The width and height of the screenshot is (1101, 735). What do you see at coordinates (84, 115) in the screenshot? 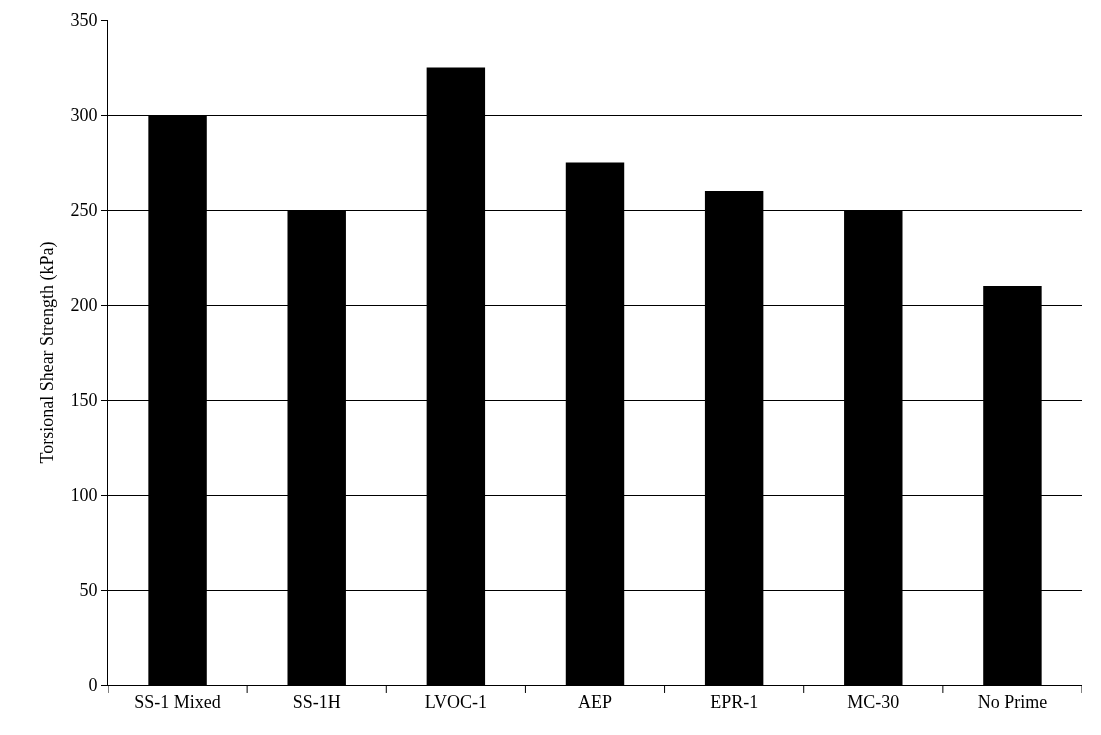
I see `y-tick-label: 300` at bounding box center [84, 115].